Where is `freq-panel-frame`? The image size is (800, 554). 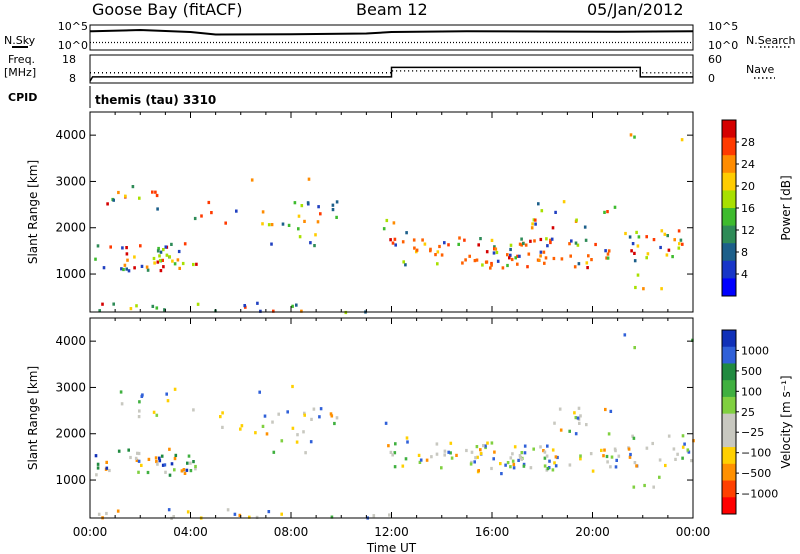 freq-panel-frame is located at coordinates (391, 69).